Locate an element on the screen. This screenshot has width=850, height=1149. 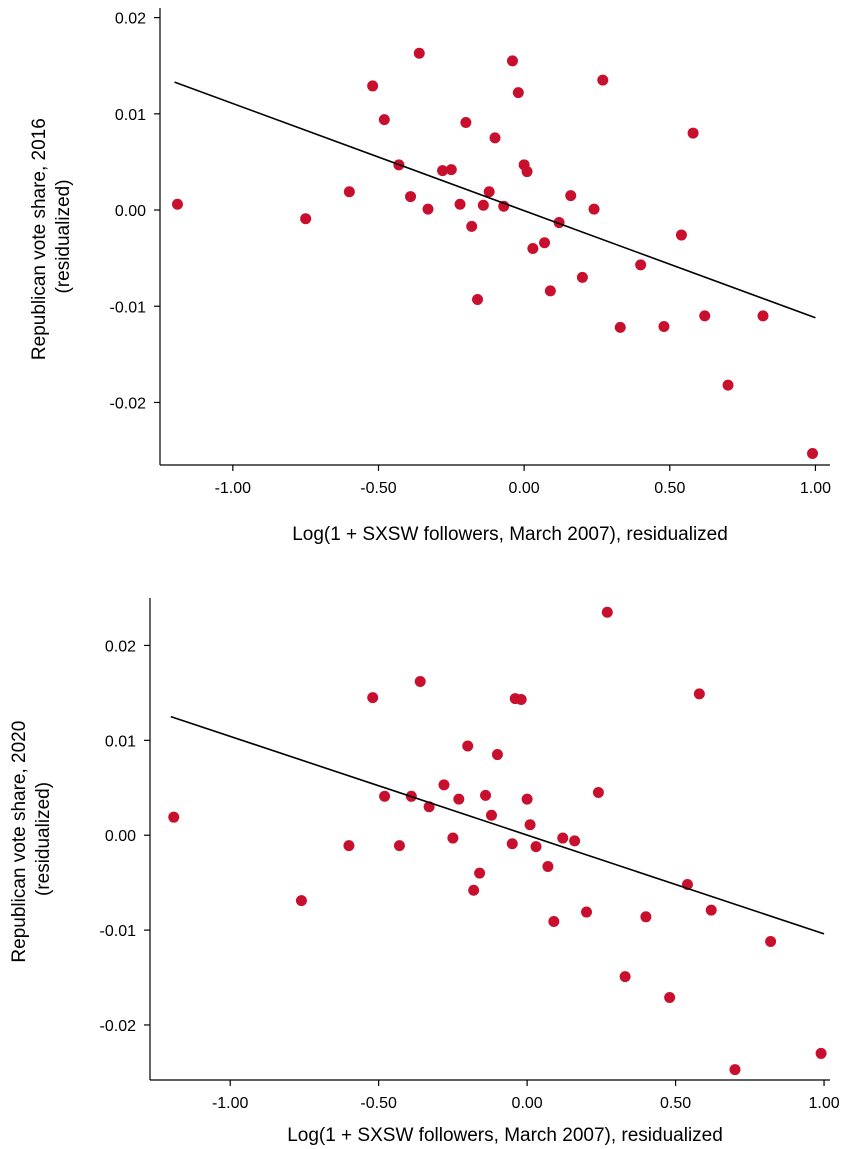
fit-line is located at coordinates (497, 825).